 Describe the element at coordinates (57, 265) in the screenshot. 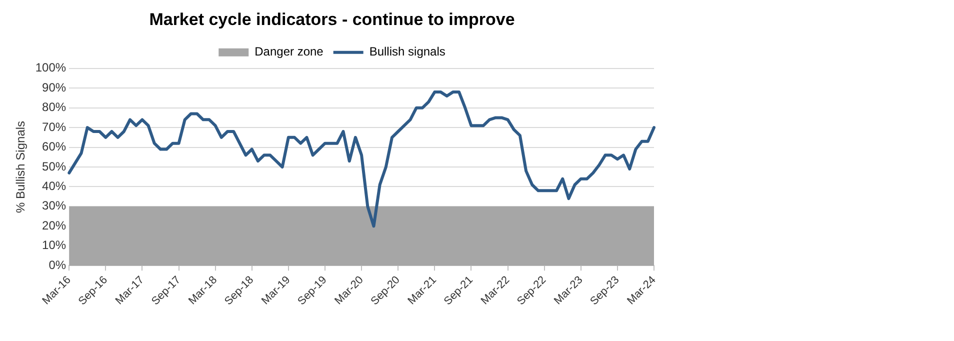

I see `y-tick-label: 0%` at that location.